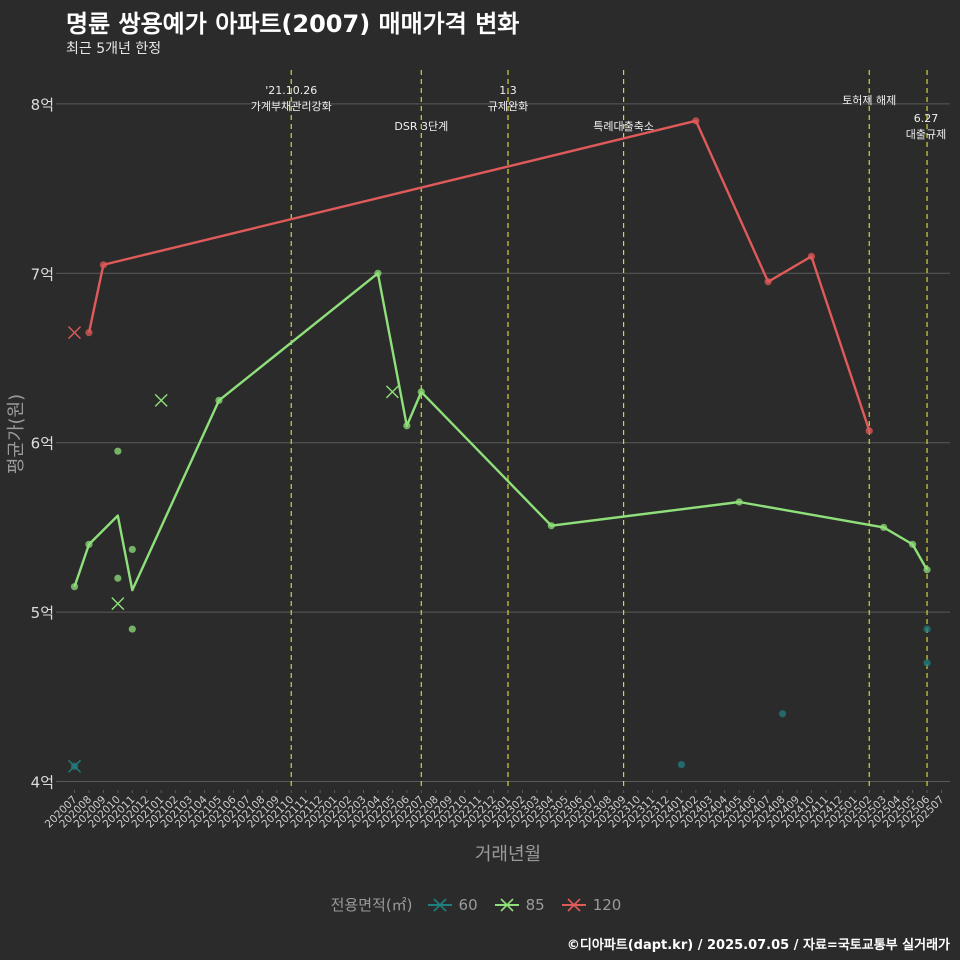  Describe the element at coordinates (114, 49) in the screenshot. I see `chart-subtitle: 최근 5개년 한정` at that location.